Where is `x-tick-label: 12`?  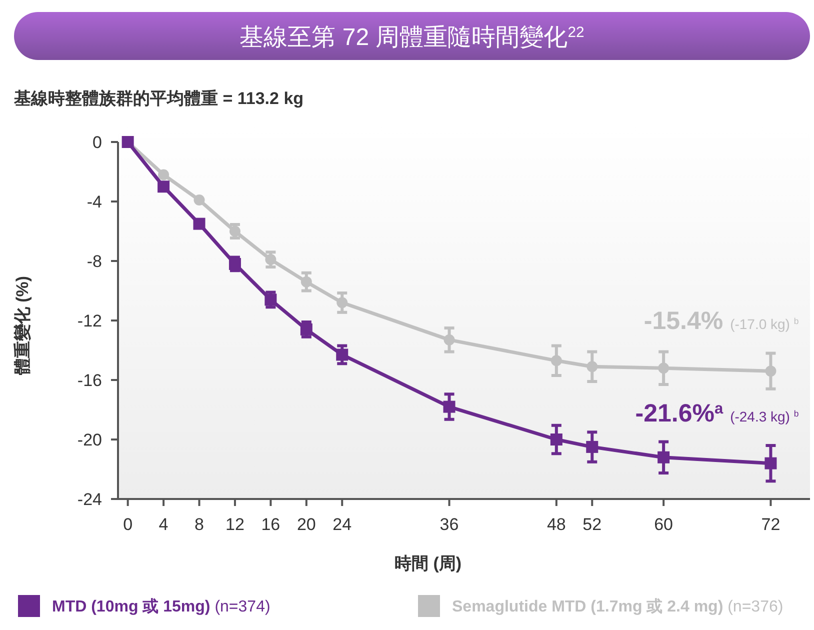
x-tick-label: 12 is located at coordinates (235, 524).